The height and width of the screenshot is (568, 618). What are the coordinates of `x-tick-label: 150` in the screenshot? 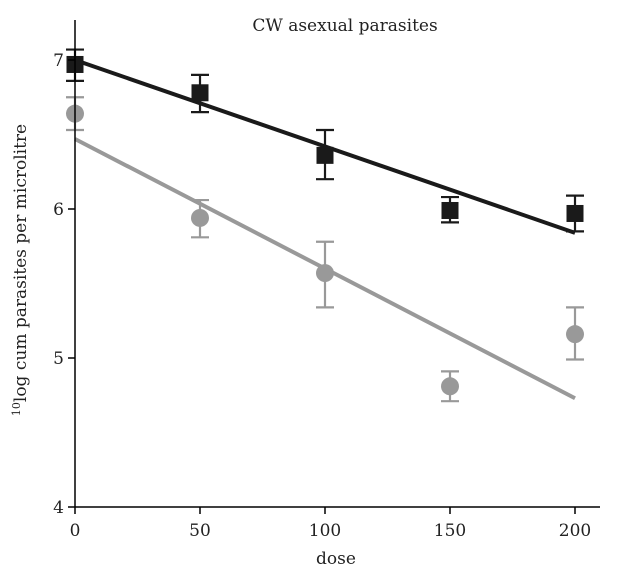 It's located at (450, 531).